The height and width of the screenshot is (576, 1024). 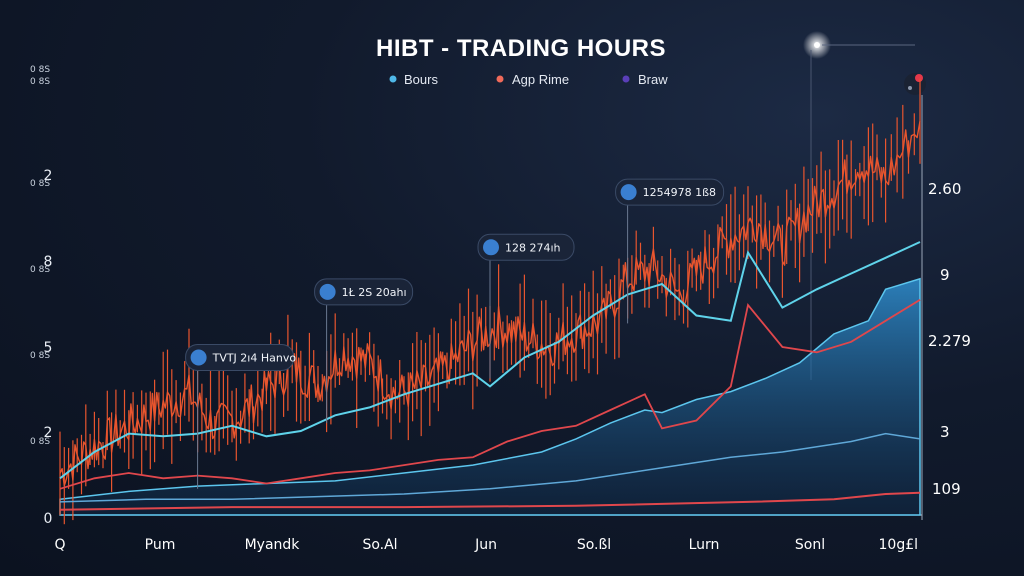 I want to click on legend-dot-bours, so click(x=393, y=79).